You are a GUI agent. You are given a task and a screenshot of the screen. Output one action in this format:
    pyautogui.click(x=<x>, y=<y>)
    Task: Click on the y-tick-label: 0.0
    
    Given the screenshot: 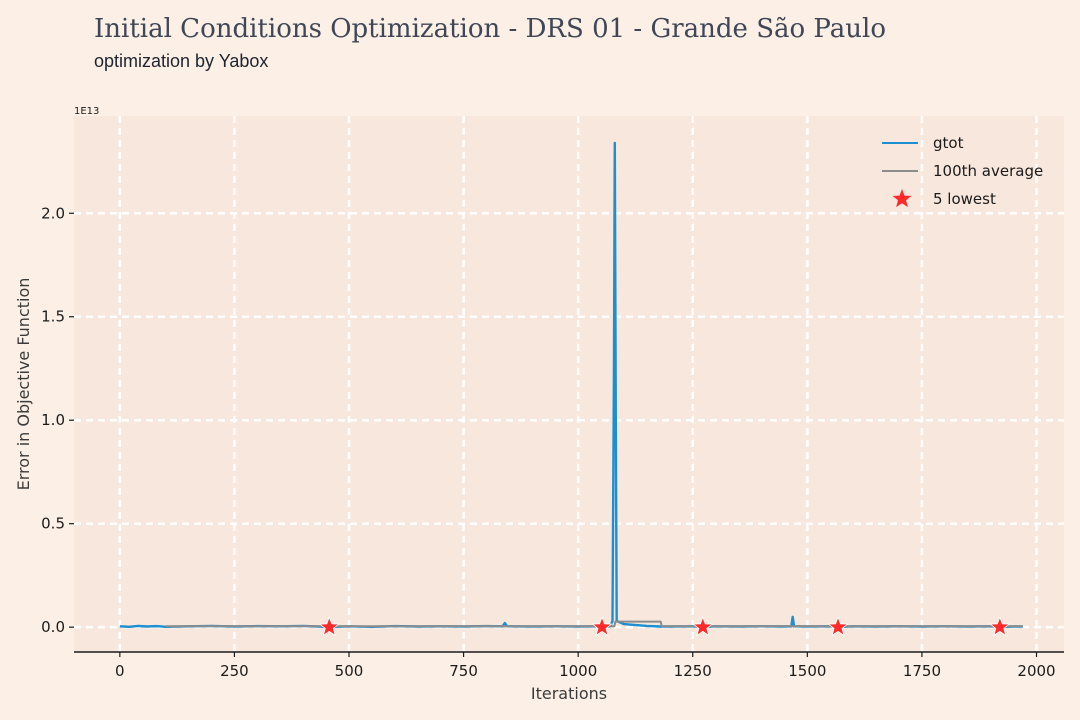 What is the action you would take?
    pyautogui.click(x=53, y=627)
    